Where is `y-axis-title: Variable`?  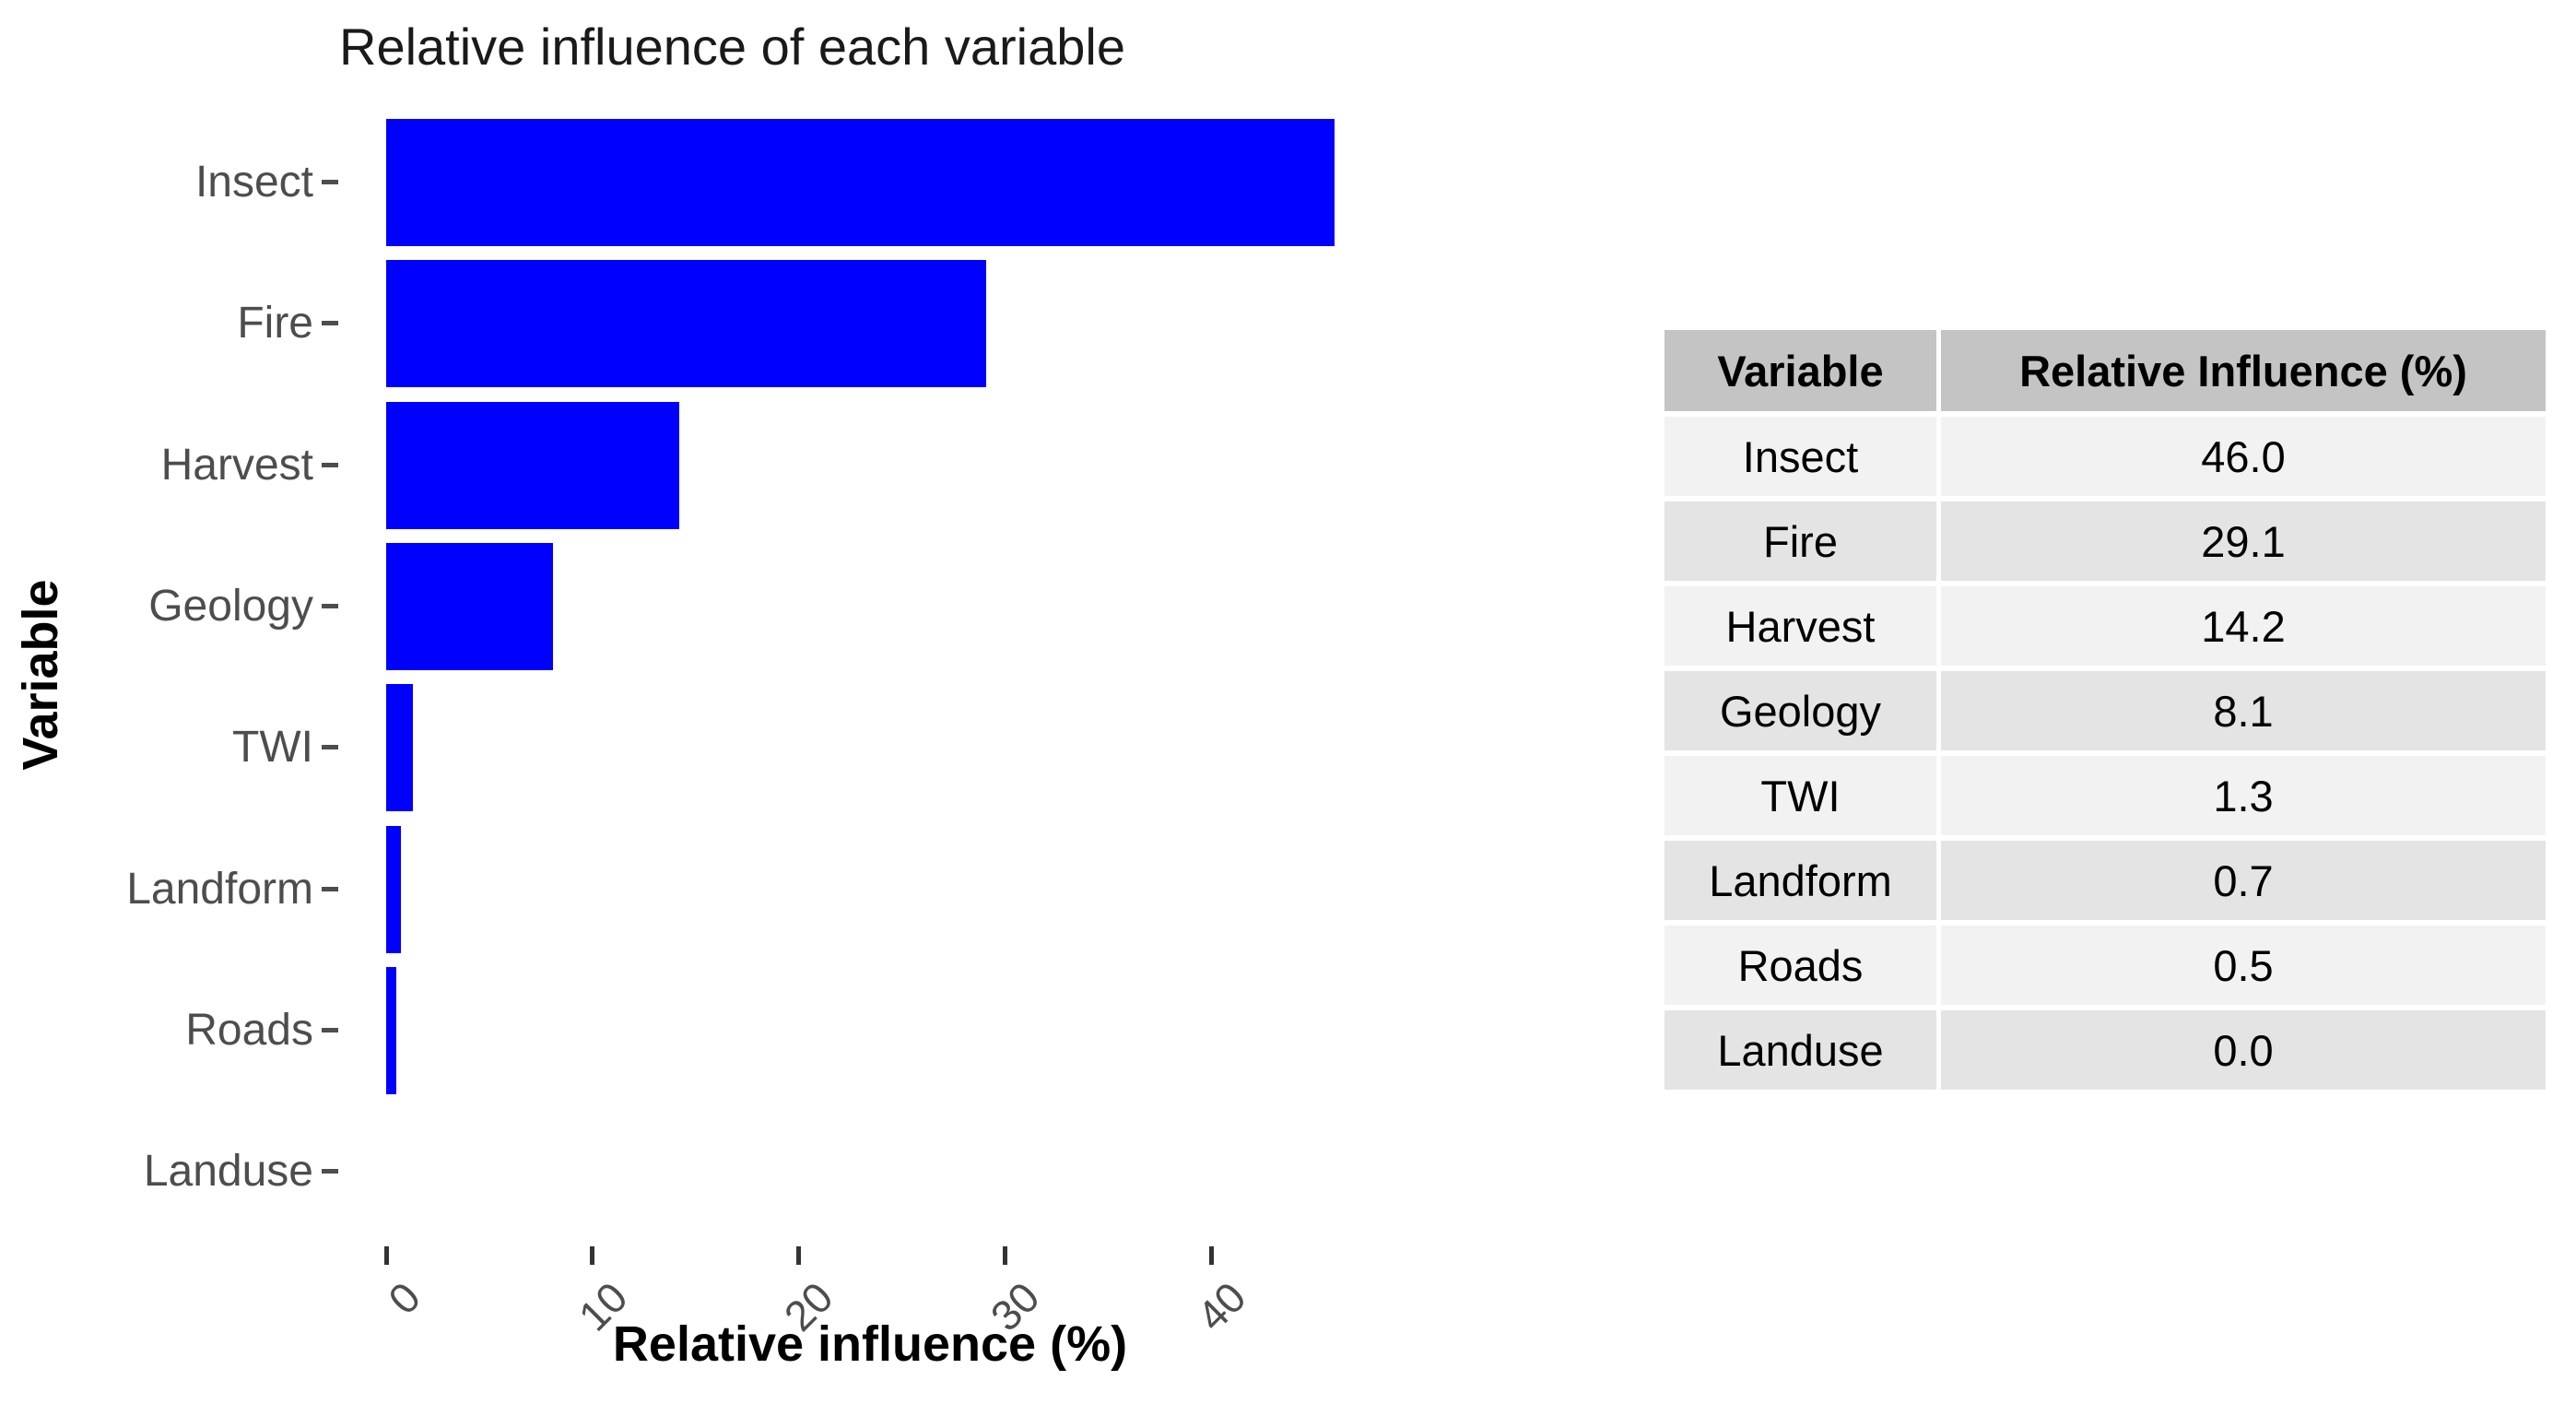 y-axis-title: Variable is located at coordinates (40, 675).